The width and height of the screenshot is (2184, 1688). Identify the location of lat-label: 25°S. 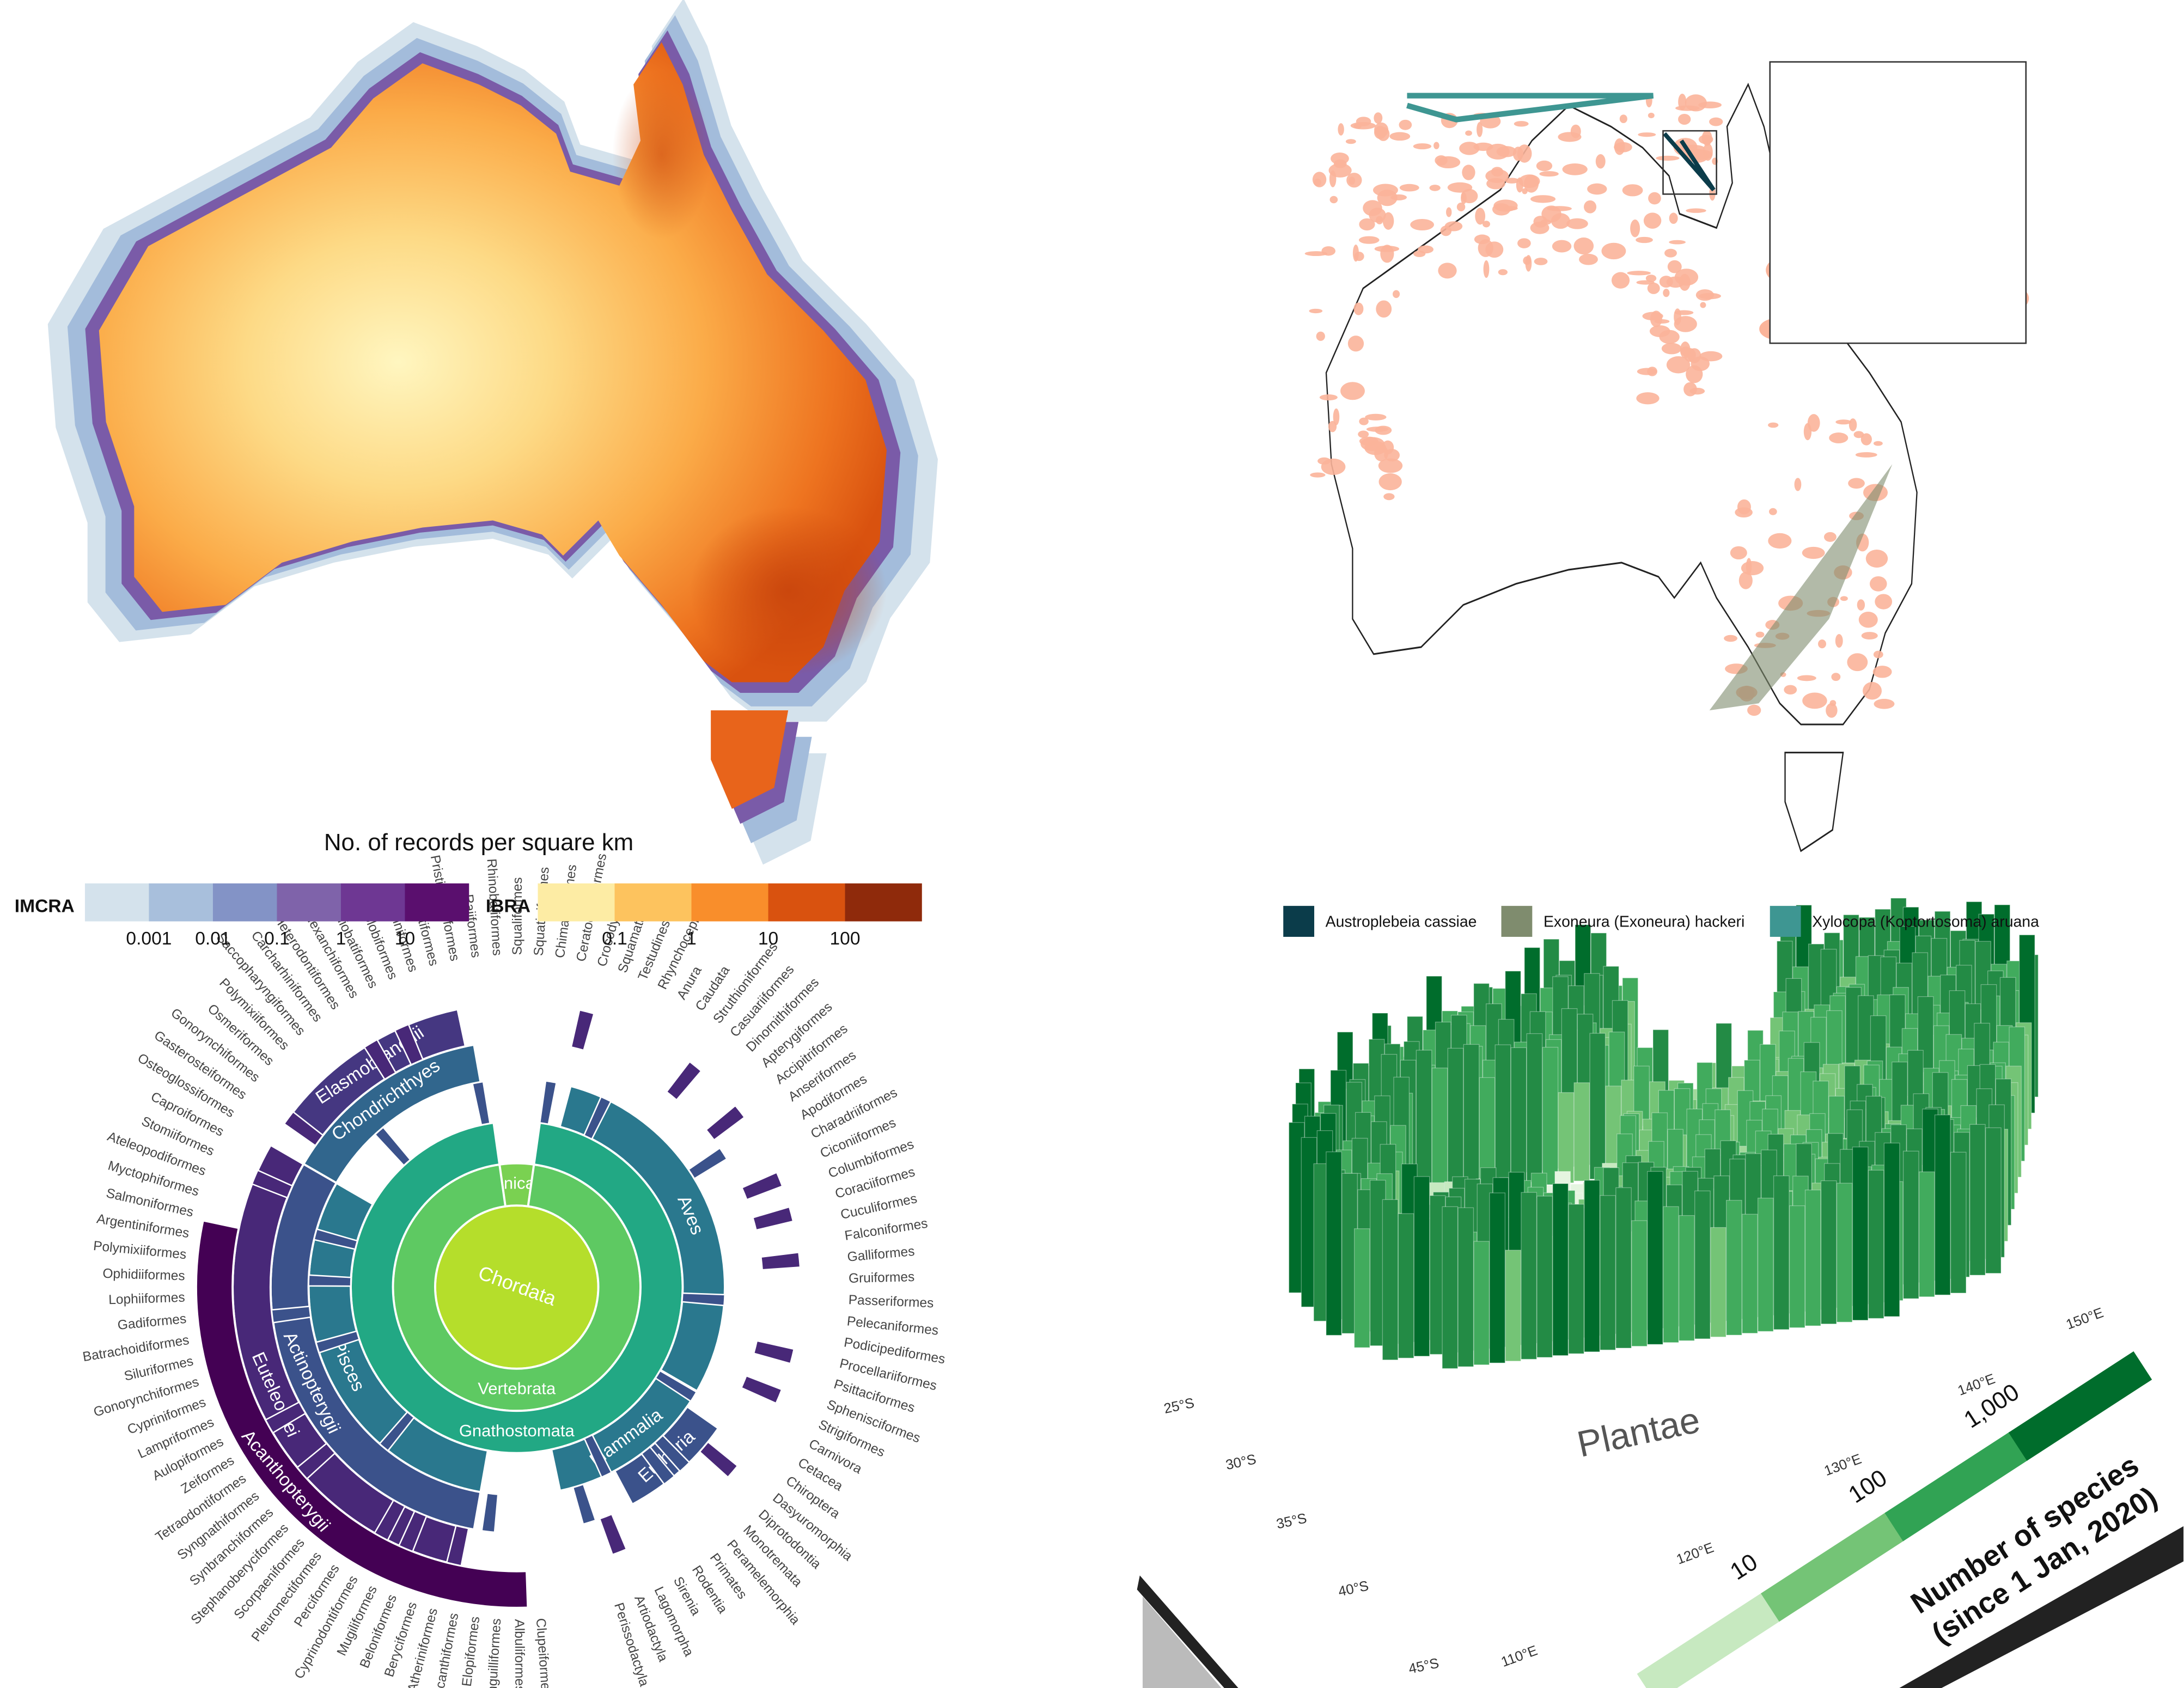
(1178, 1406).